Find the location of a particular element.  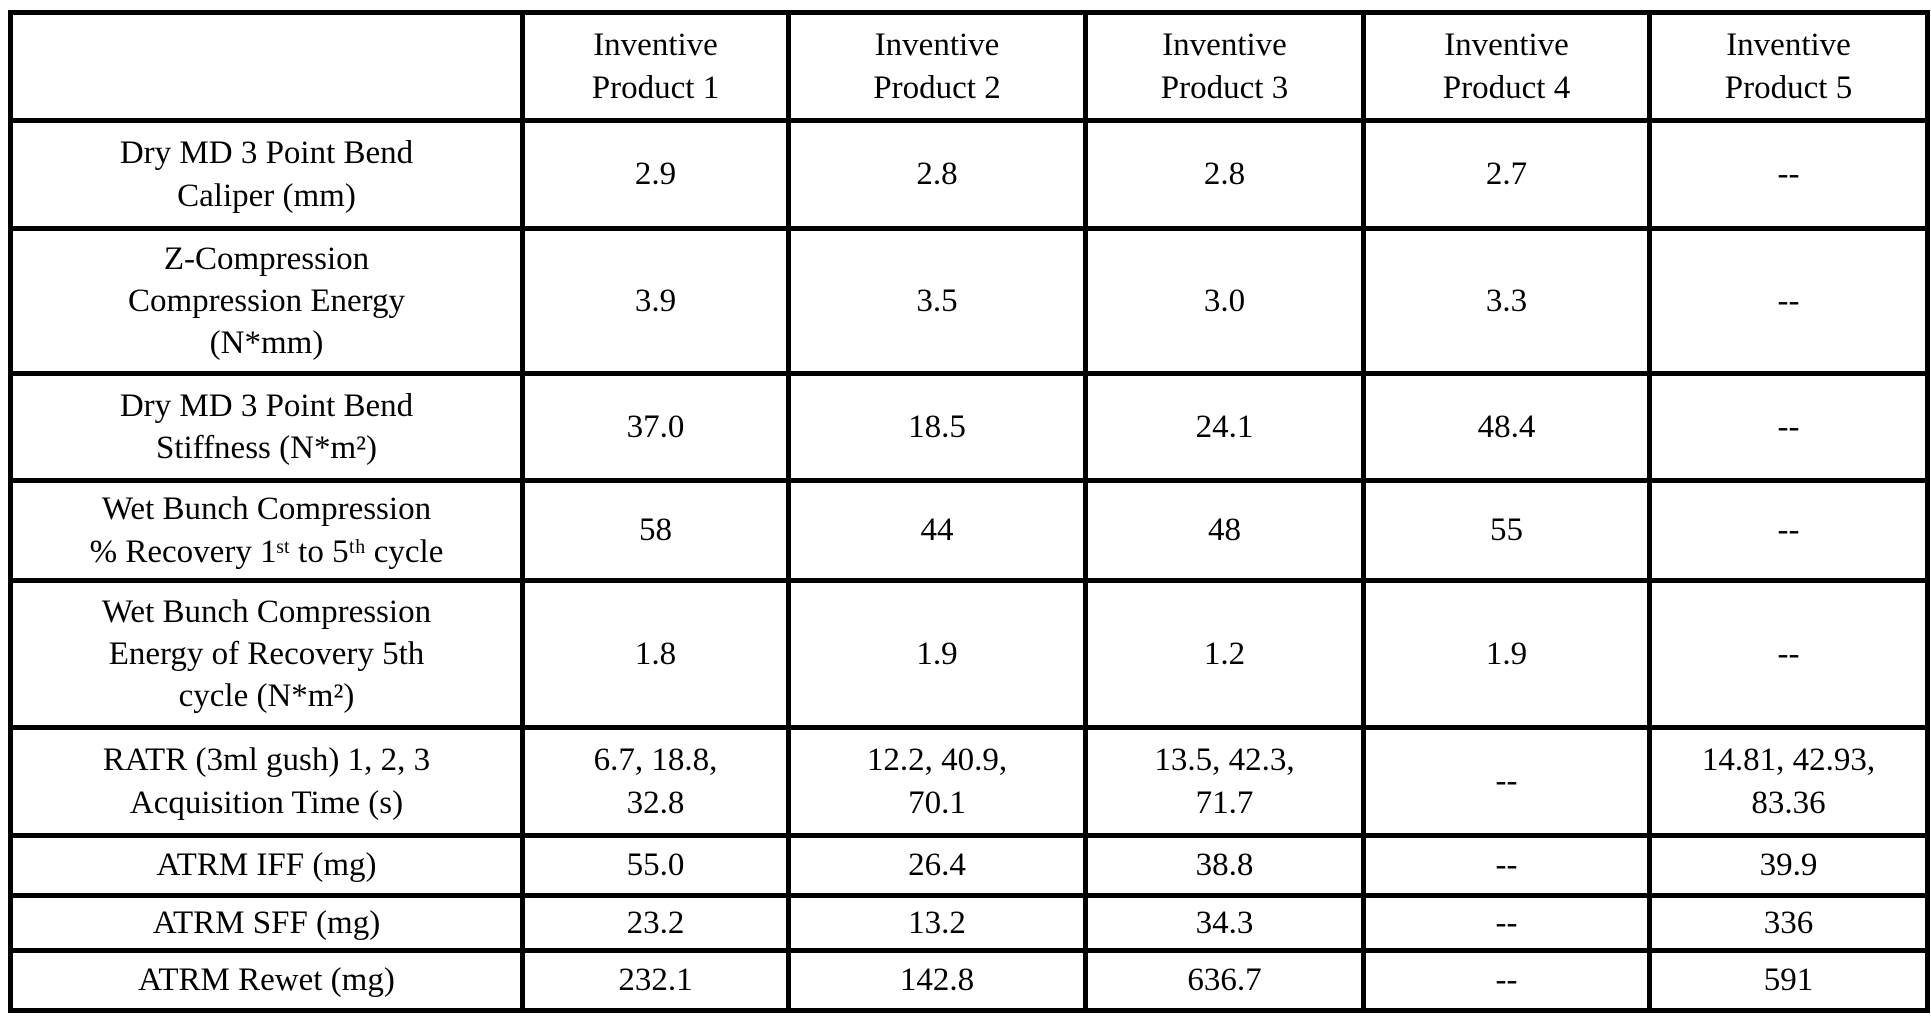

table-row: ATRM Rewet (mg) 232.1 142.8 636.7 -- 591 is located at coordinates (969, 980).